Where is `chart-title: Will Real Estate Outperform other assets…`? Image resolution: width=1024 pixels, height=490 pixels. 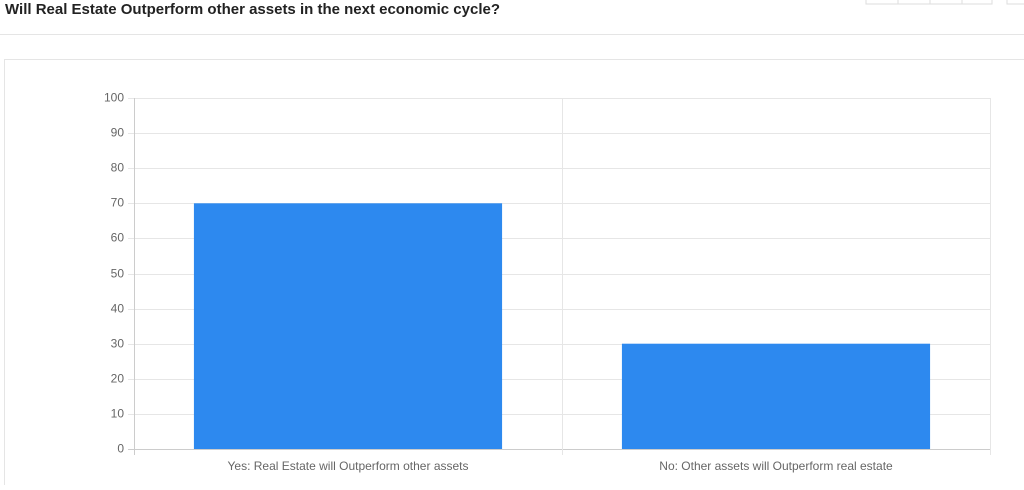
chart-title: Will Real Estate Outperform other assets… is located at coordinates (252, 9).